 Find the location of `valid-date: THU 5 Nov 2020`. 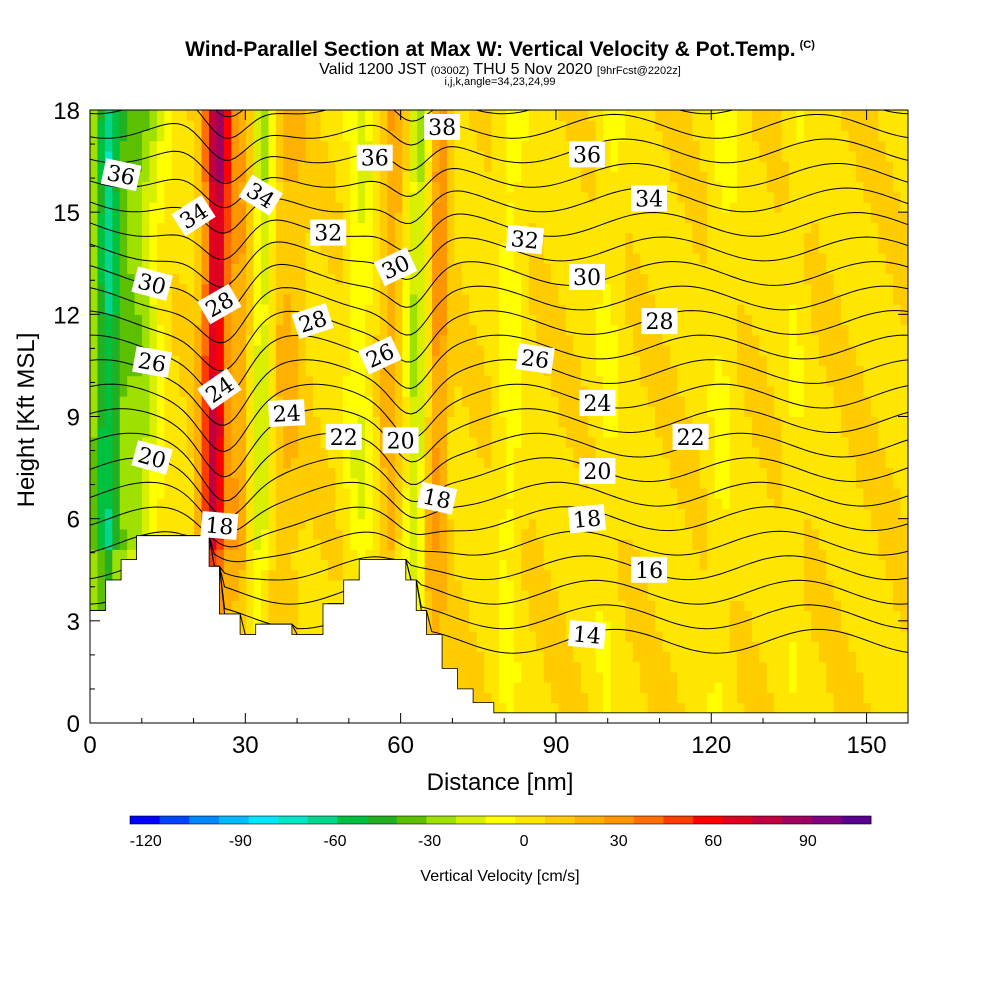

valid-date: THU 5 Nov 2020 is located at coordinates (533, 69).